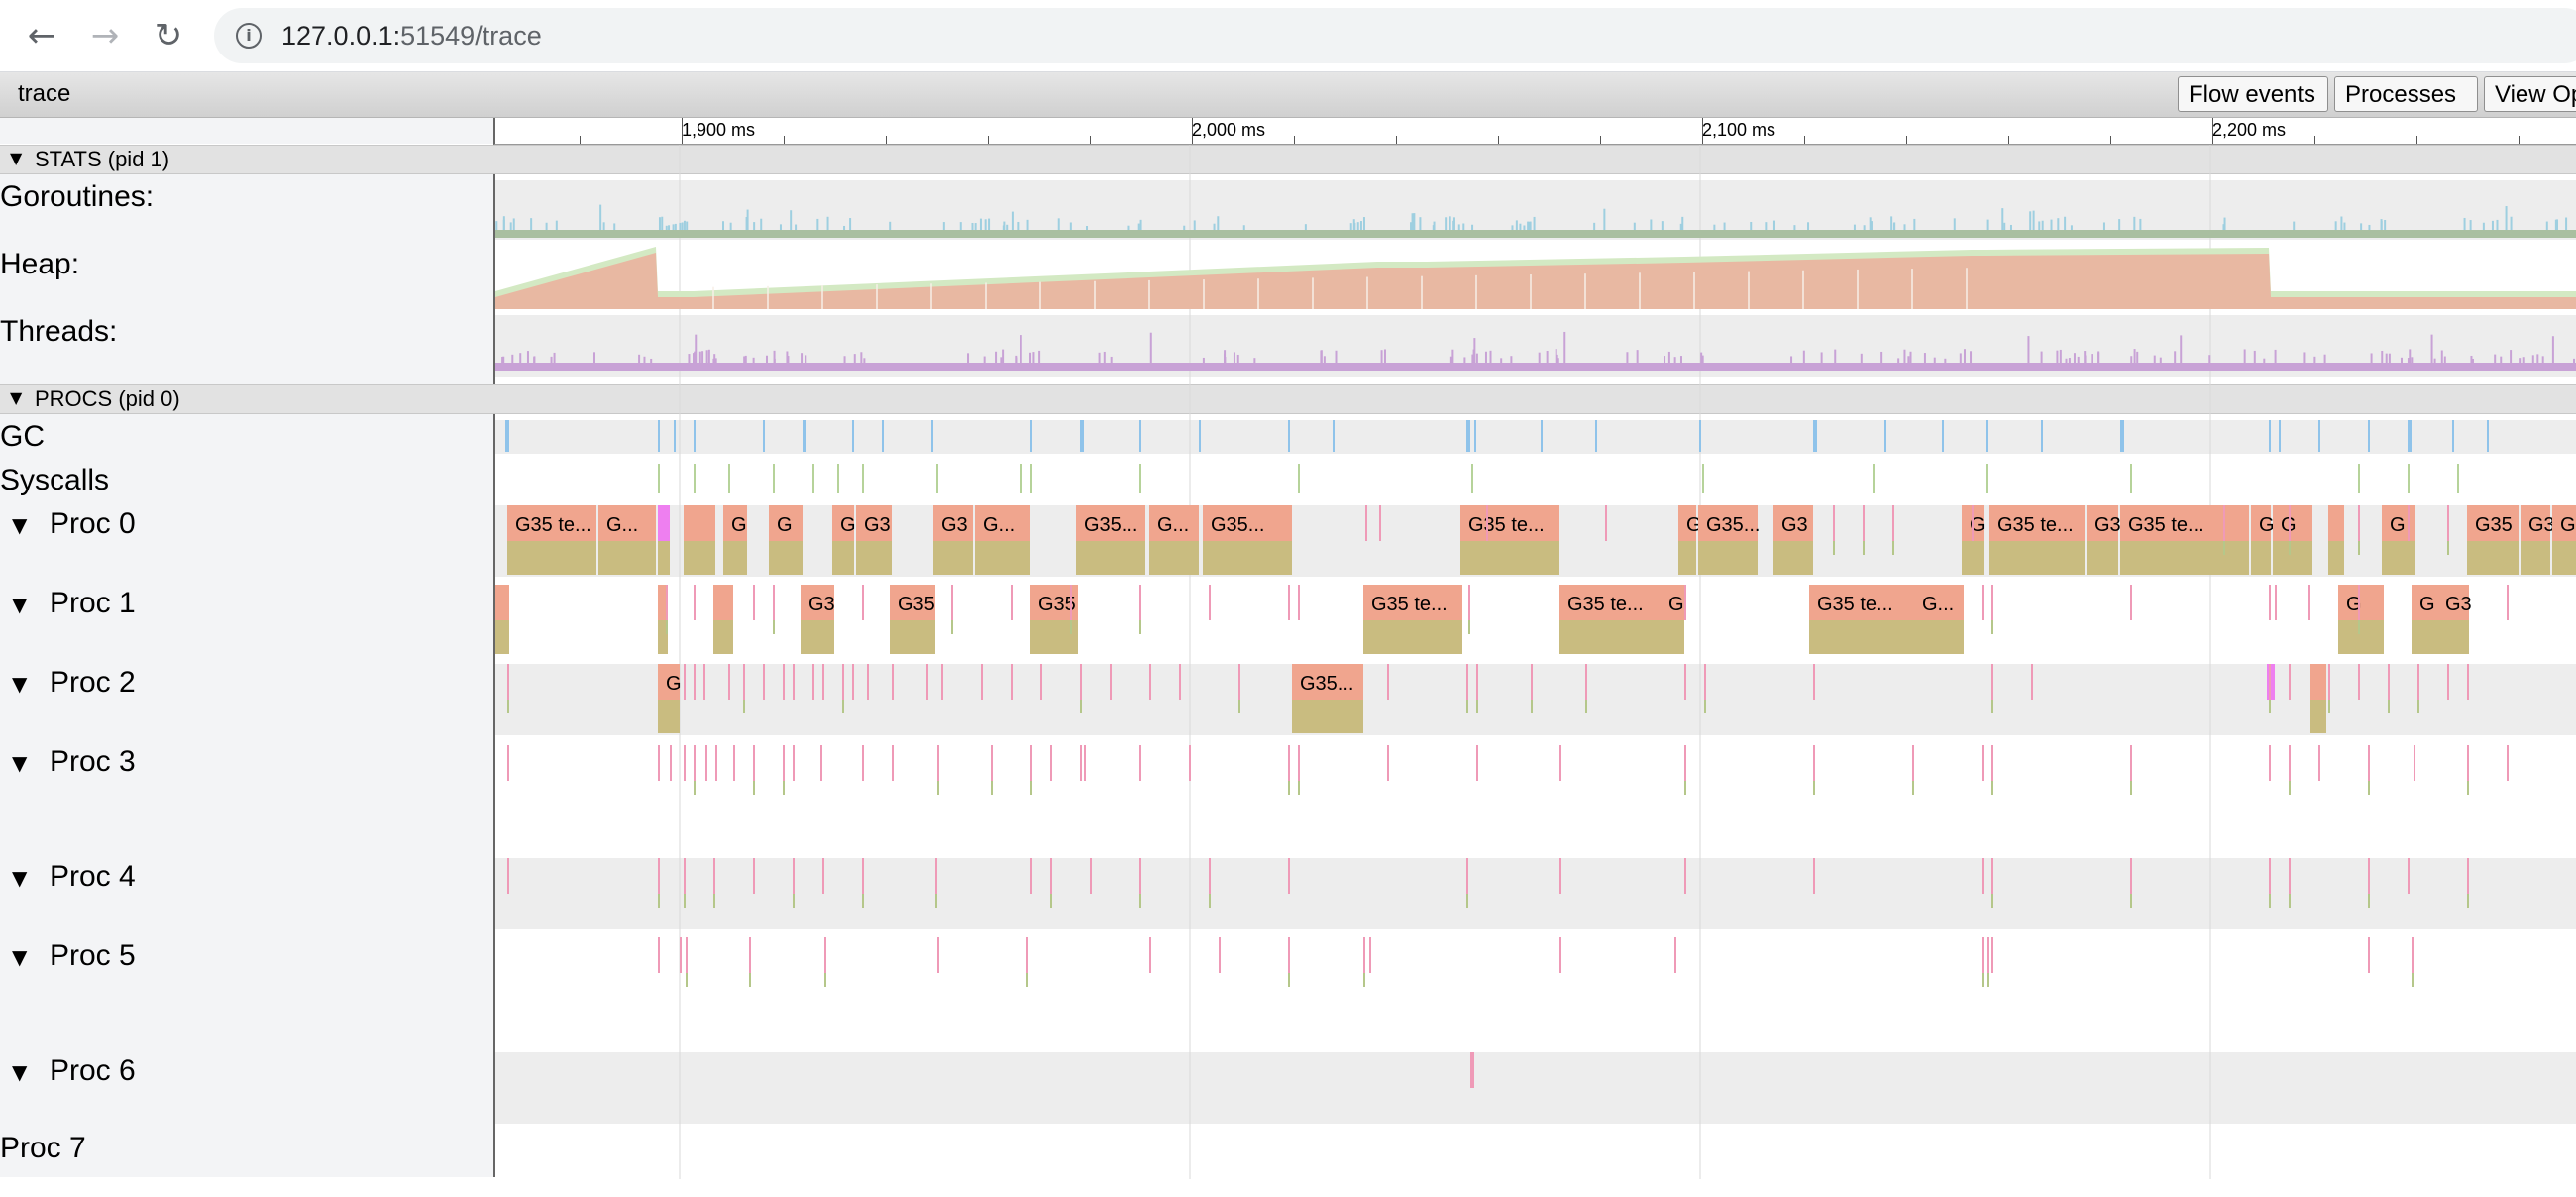  Describe the element at coordinates (1535, 210) in the screenshot. I see `goroutines-track` at that location.